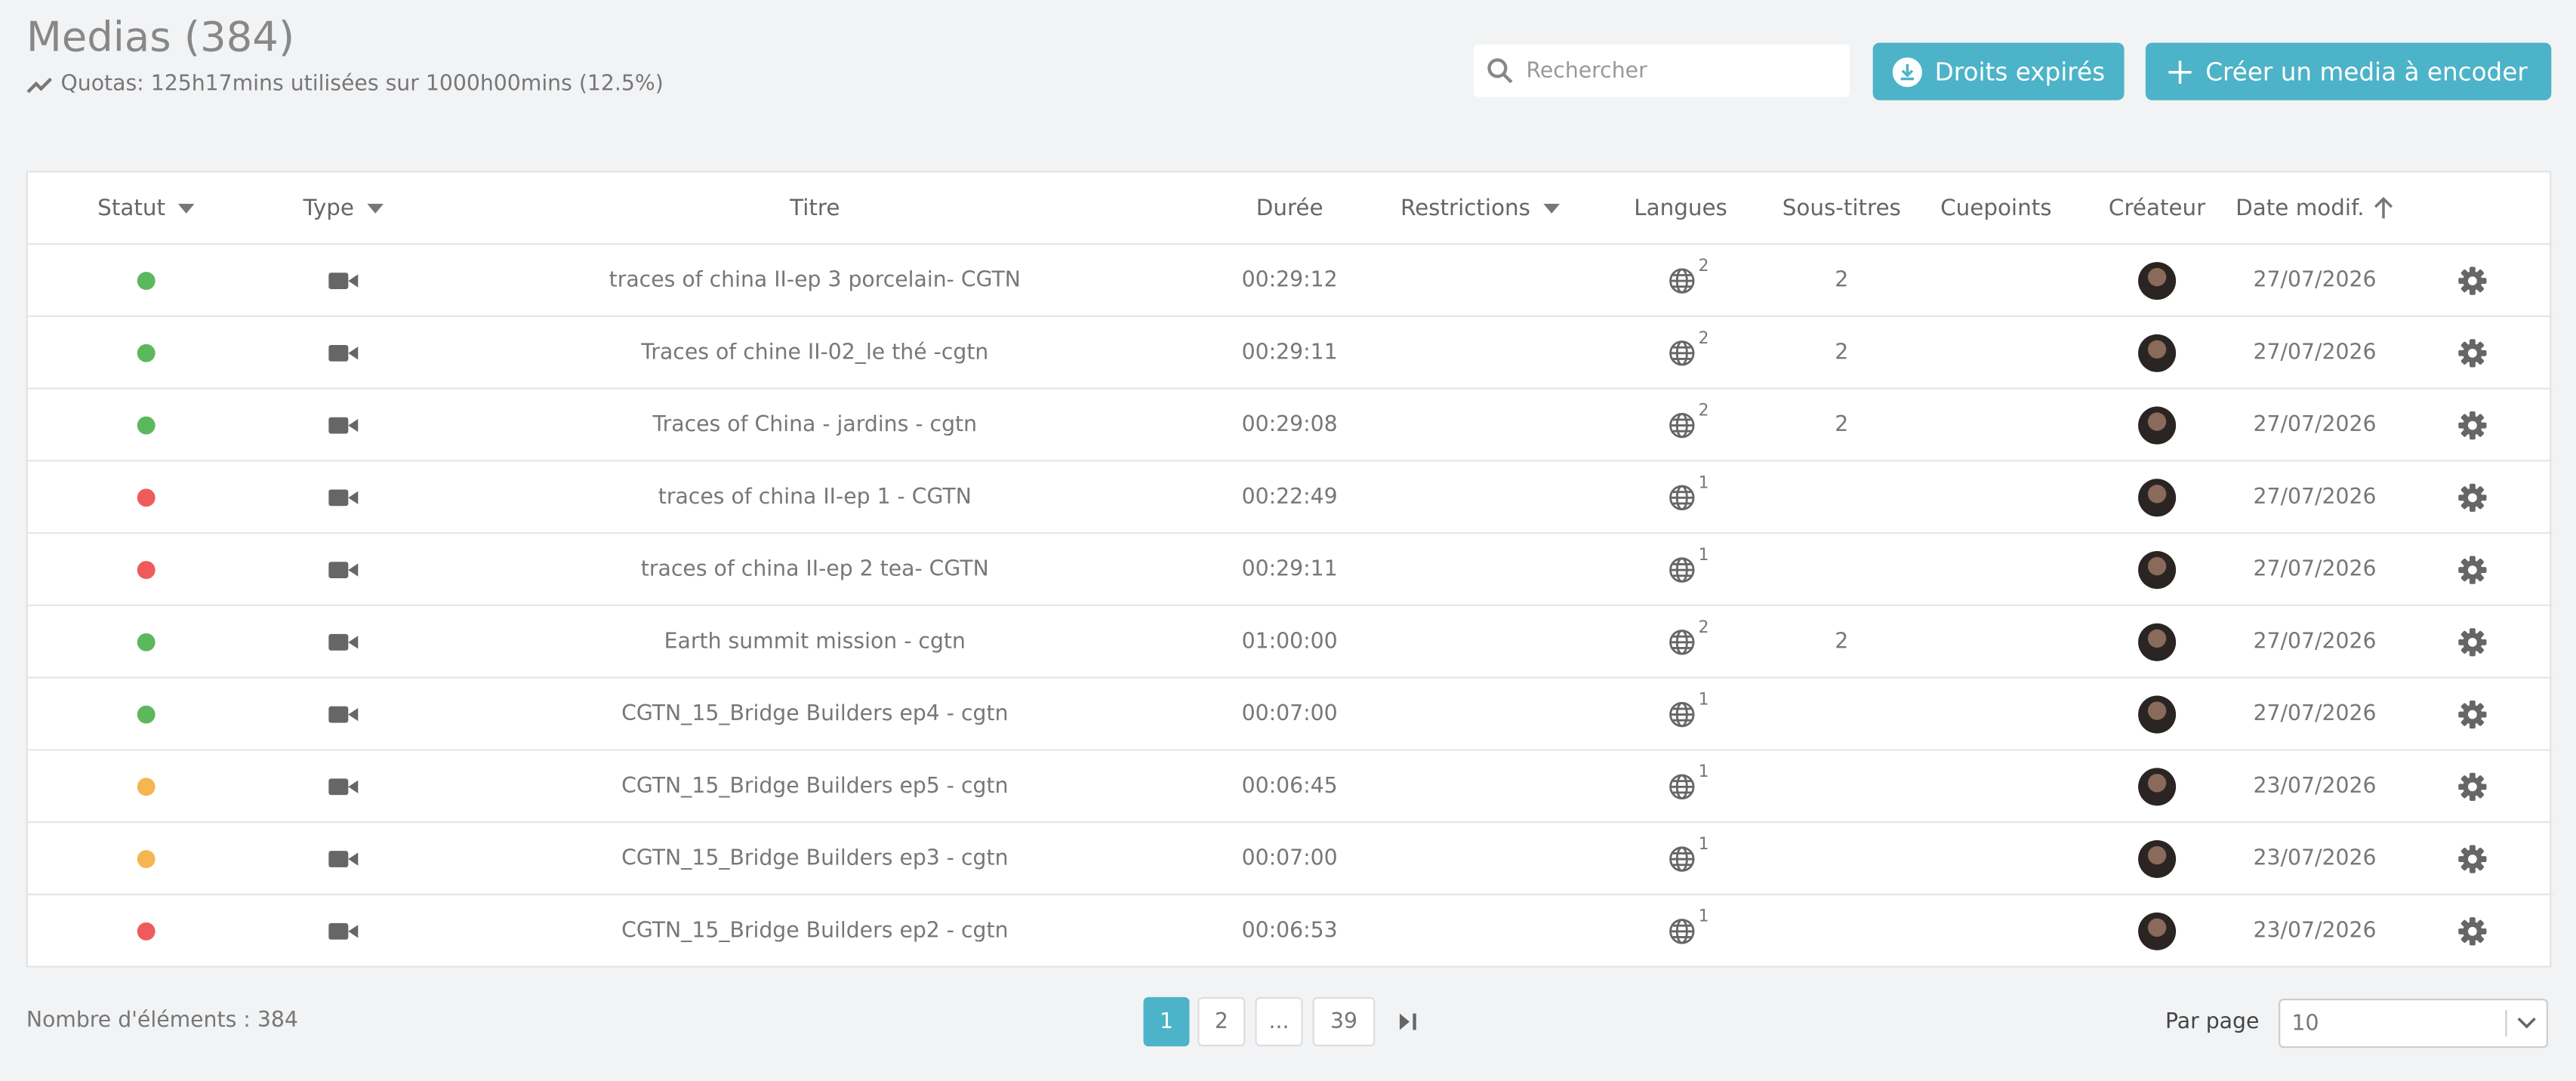  I want to click on duration: 00:29:11, so click(1289, 570).